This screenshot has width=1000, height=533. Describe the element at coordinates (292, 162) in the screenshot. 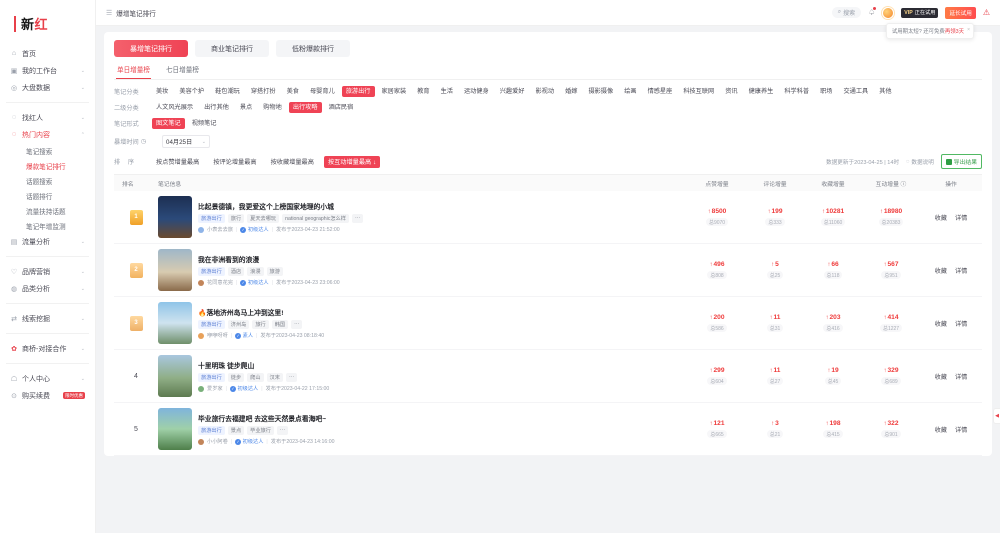

I see `sort-option: 按收藏增量最高` at that location.